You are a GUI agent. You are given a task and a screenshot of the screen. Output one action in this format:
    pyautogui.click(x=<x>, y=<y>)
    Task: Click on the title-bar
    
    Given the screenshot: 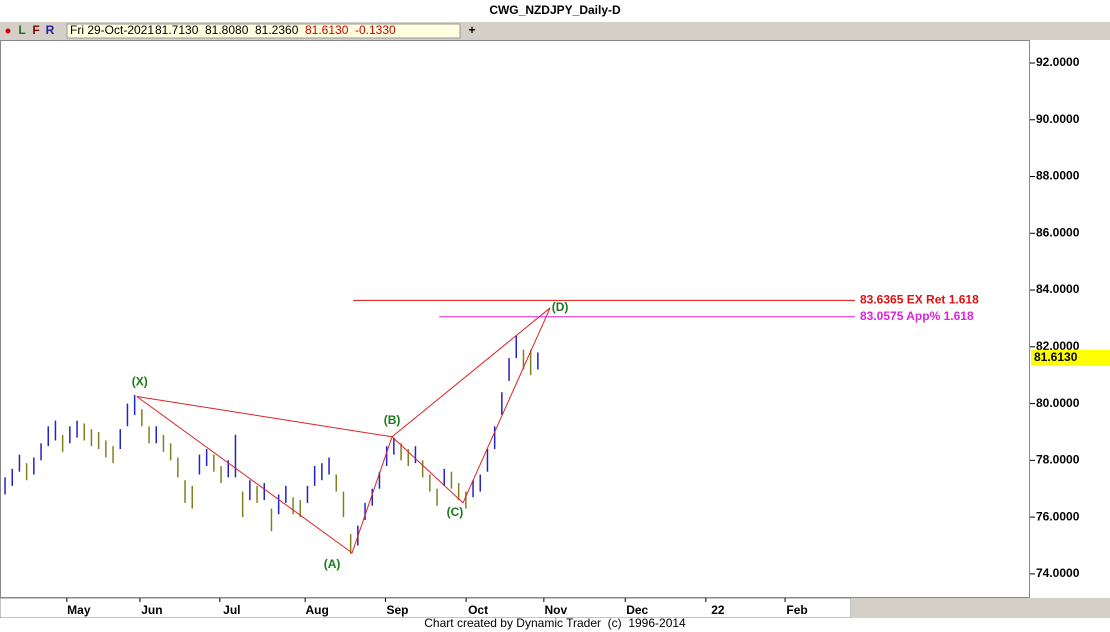 What is the action you would take?
    pyautogui.click(x=555, y=11)
    